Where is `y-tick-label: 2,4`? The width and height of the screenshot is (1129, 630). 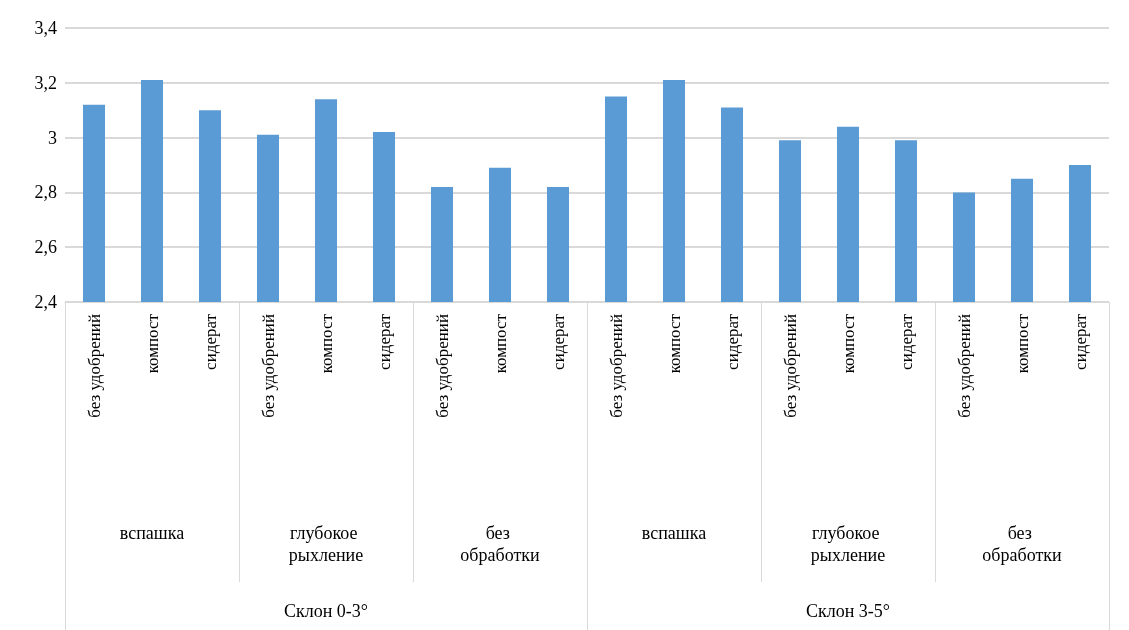
y-tick-label: 2,4 is located at coordinates (45, 302).